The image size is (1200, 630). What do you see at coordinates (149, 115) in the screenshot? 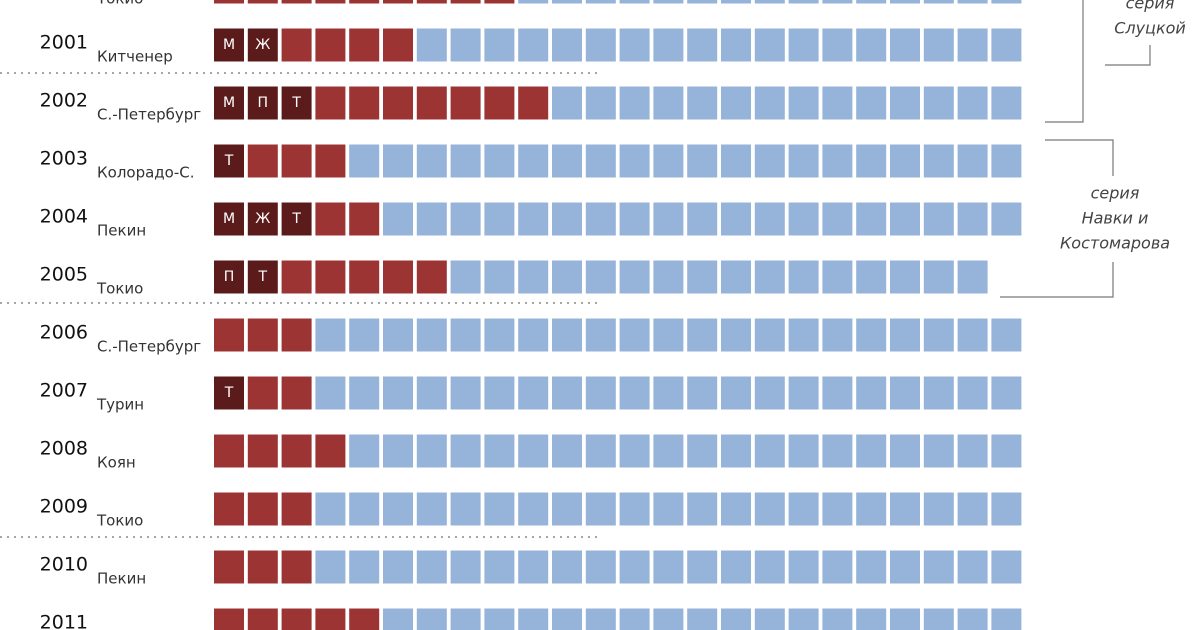
I see `city: С.-Петербург` at bounding box center [149, 115].